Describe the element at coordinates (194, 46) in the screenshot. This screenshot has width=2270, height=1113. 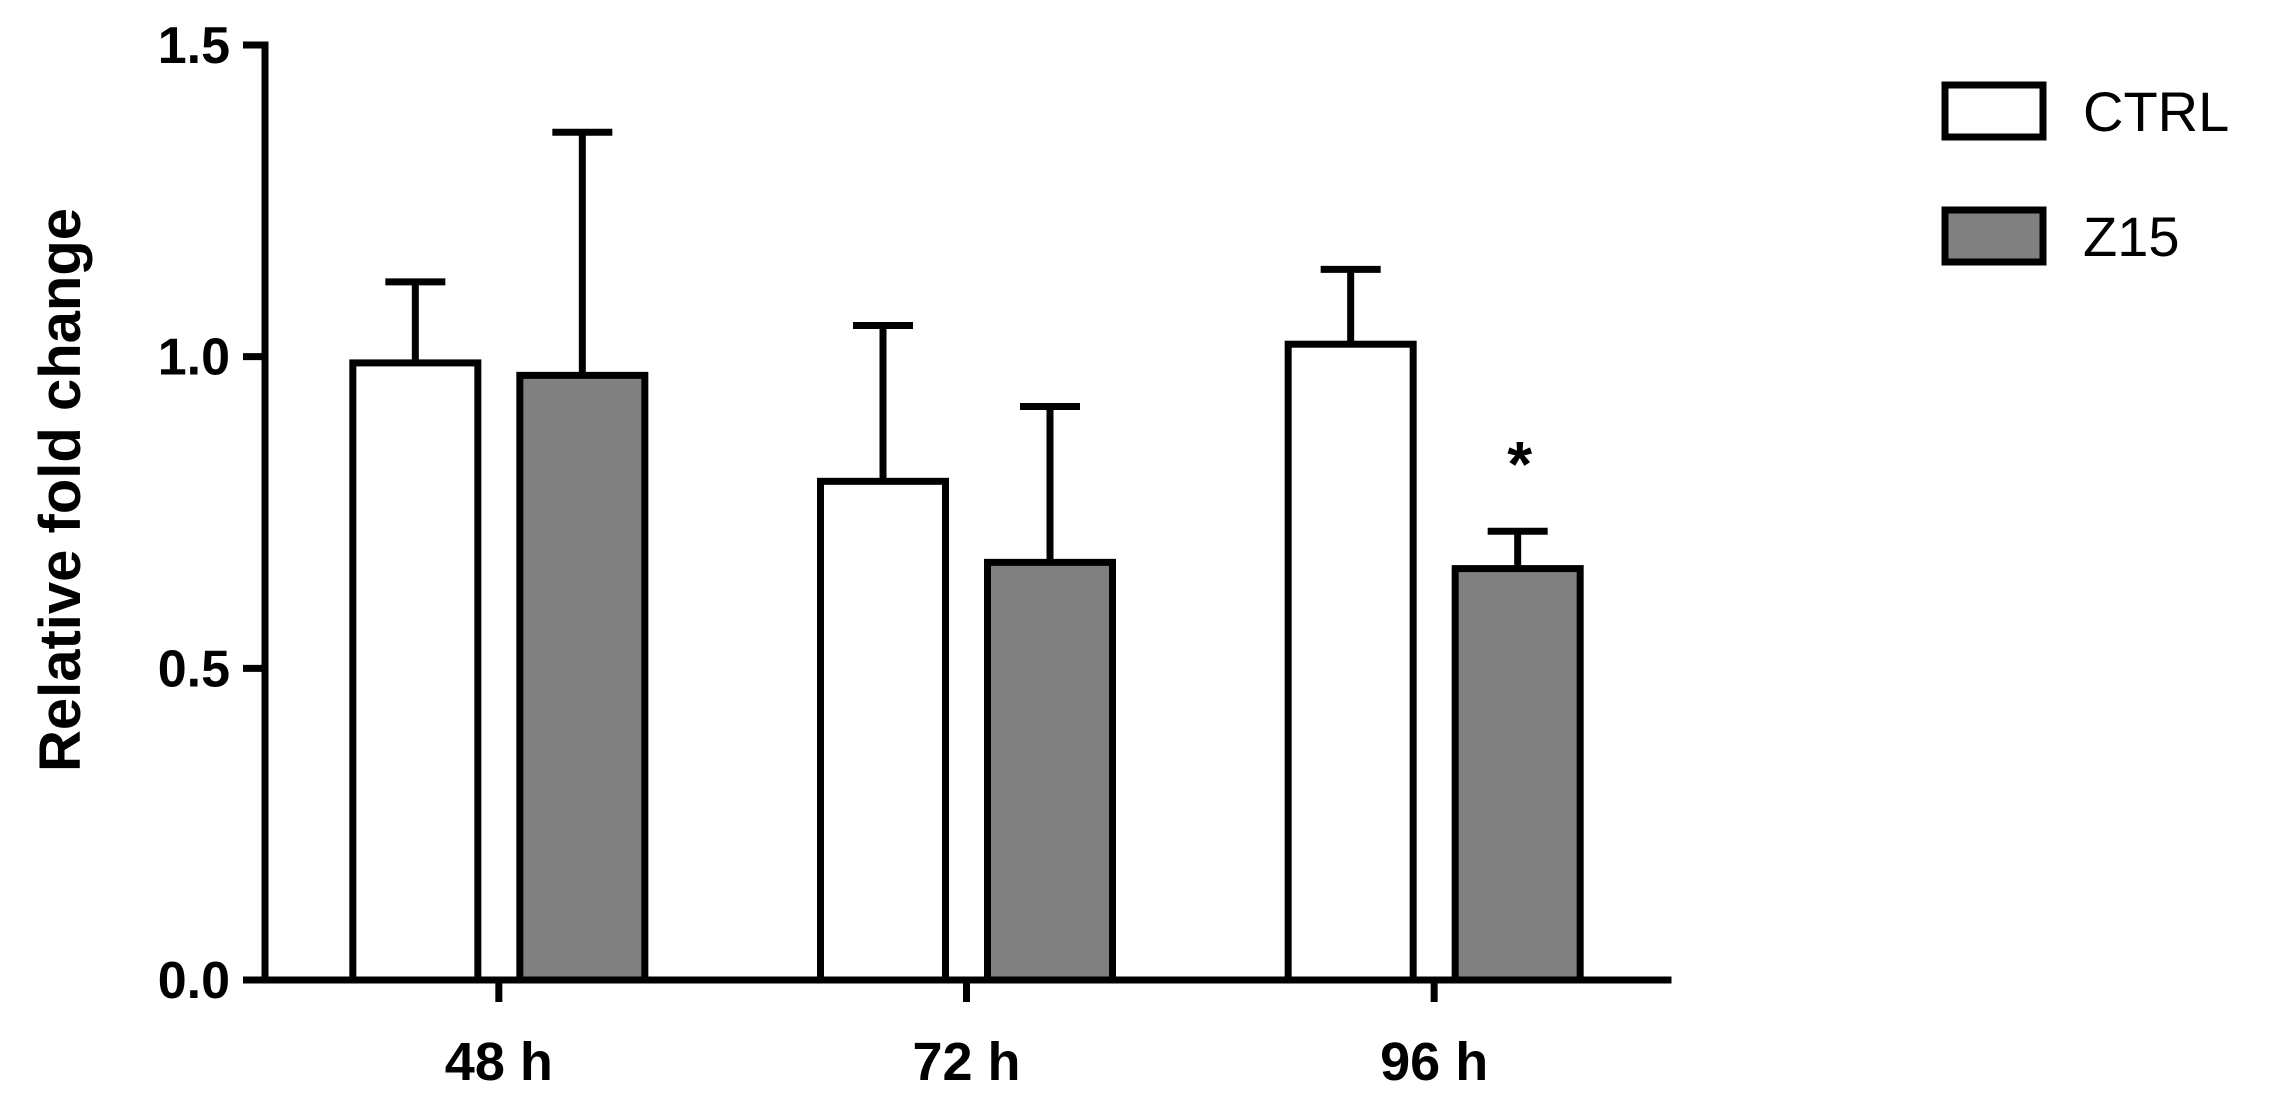
I see `y-tick-label: 1.5` at that location.